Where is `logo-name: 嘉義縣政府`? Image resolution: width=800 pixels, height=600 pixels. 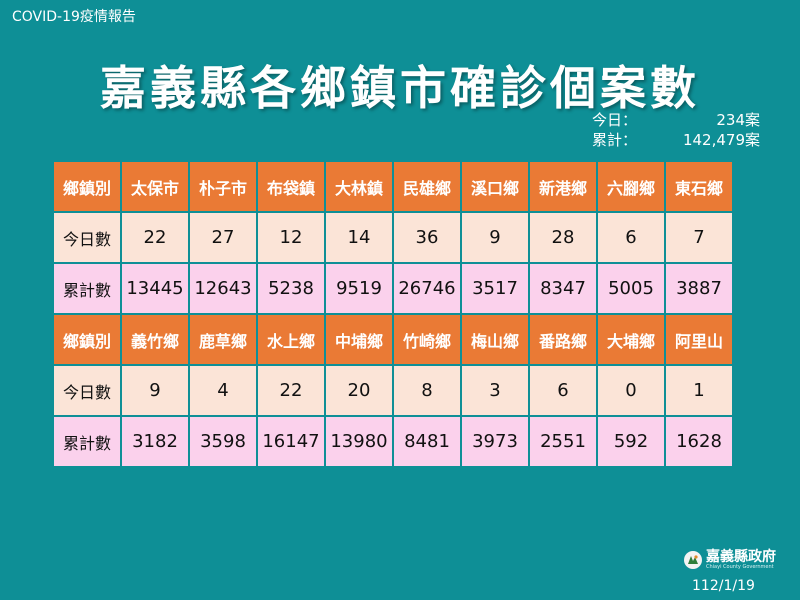 logo-name: 嘉義縣政府 is located at coordinates (741, 557).